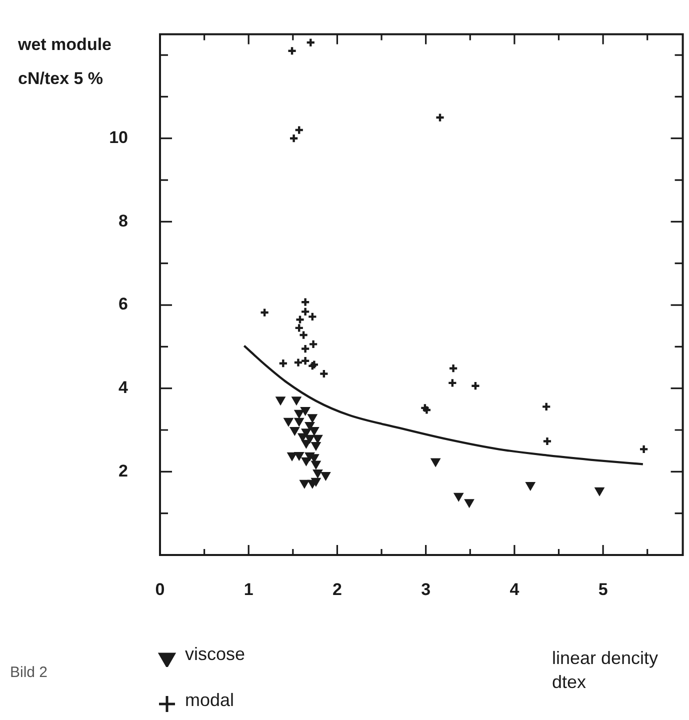 The image size is (689, 720). Describe the element at coordinates (605, 670) in the screenshot. I see `x-axis-title: linear dencity dtex` at that location.